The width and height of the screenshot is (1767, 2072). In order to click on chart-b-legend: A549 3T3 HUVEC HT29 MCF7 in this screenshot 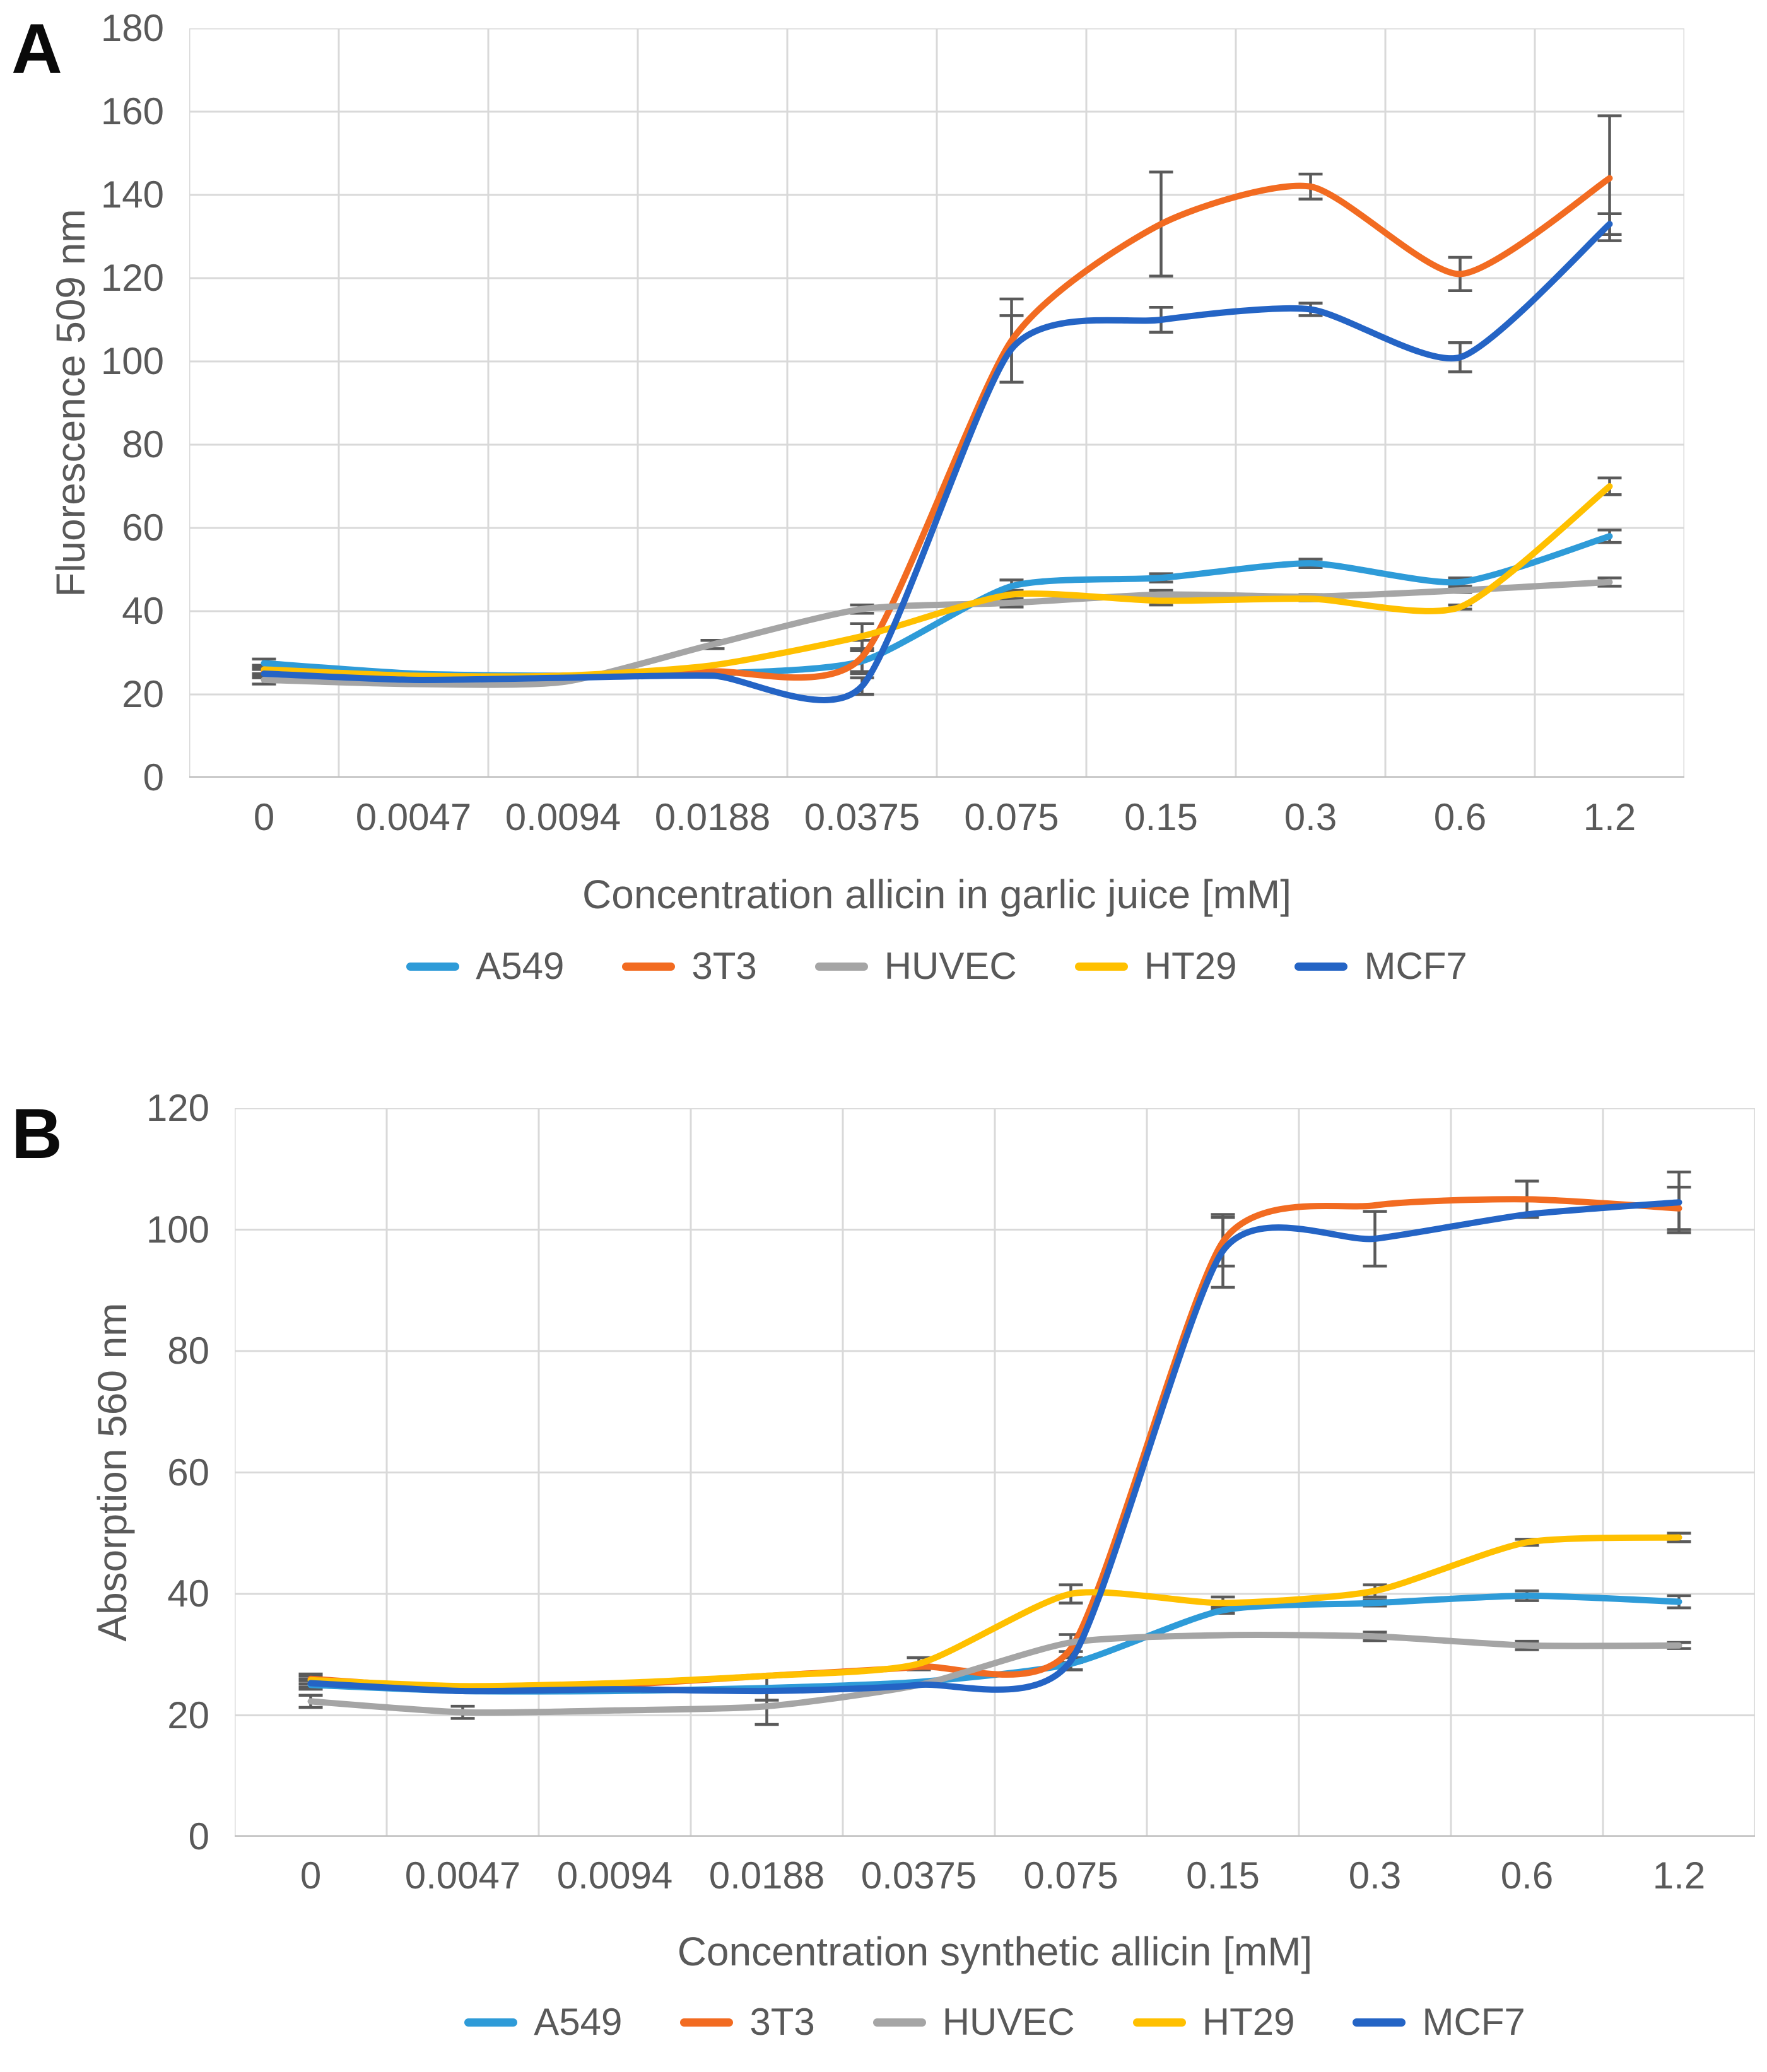, I will do `click(995, 2022)`.